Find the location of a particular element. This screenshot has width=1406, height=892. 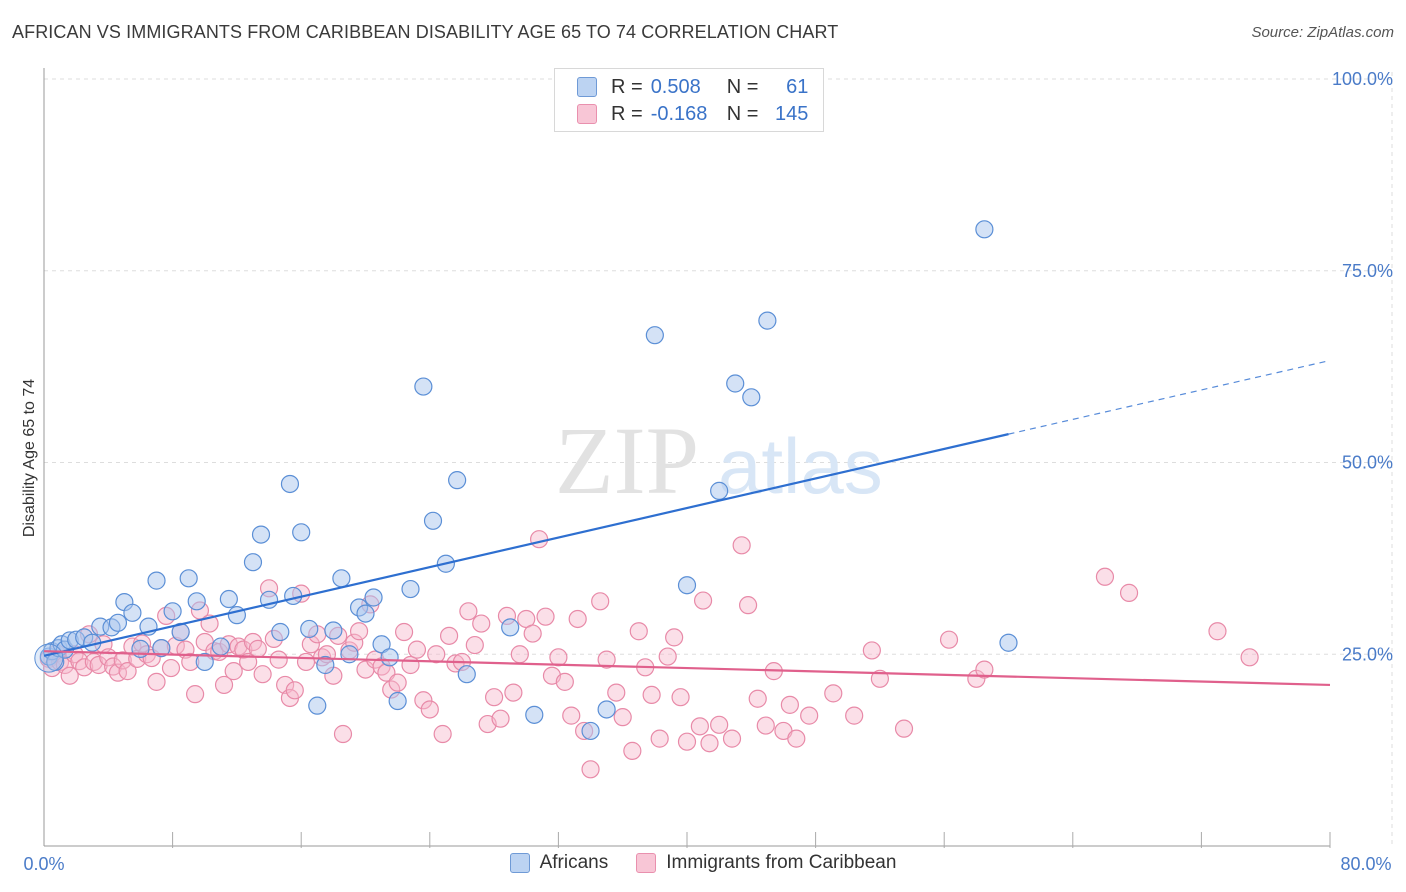

legend-r-value: 0.508 is located at coordinates (675, 86).